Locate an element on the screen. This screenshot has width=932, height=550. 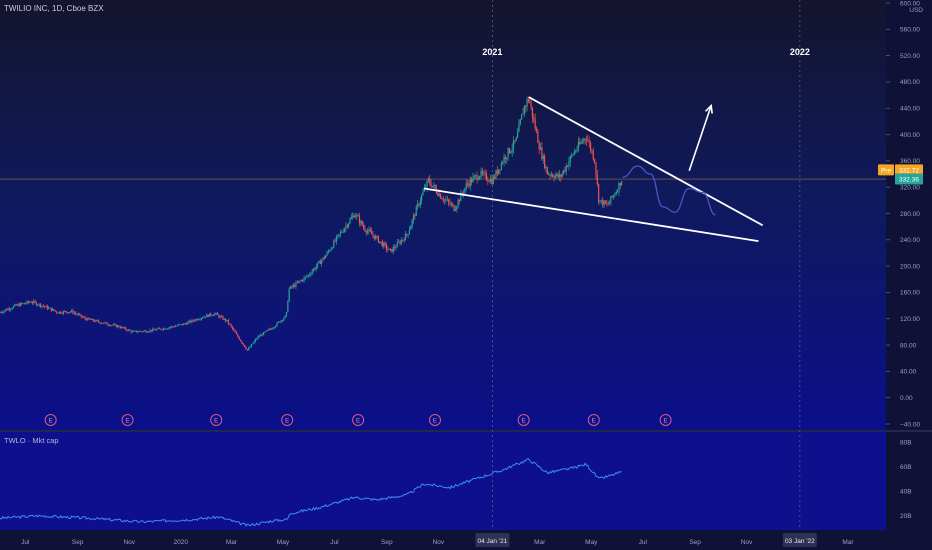
market-cap-series is located at coordinates (311, 492).